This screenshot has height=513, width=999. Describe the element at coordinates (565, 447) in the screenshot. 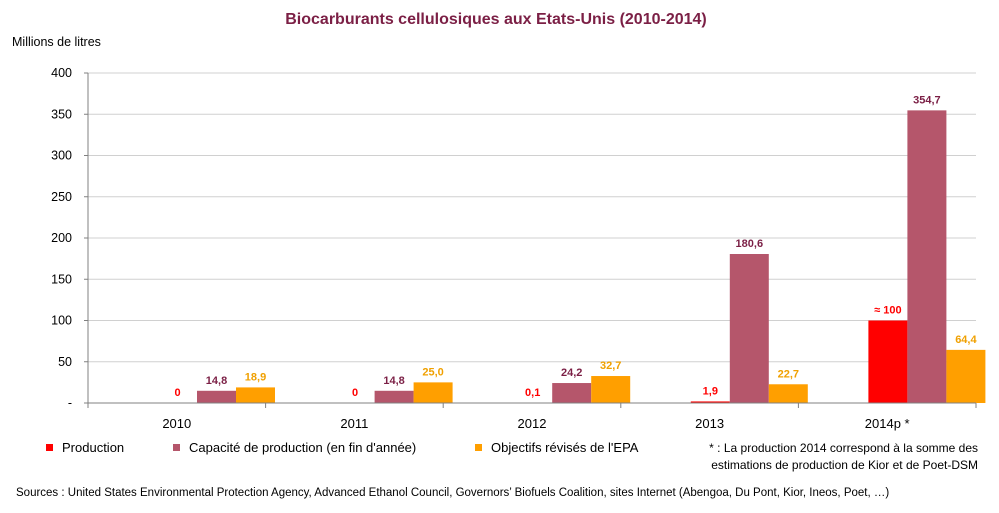

I see `legend-label-objectifs: Objectifs révisés de l'EPA` at that location.